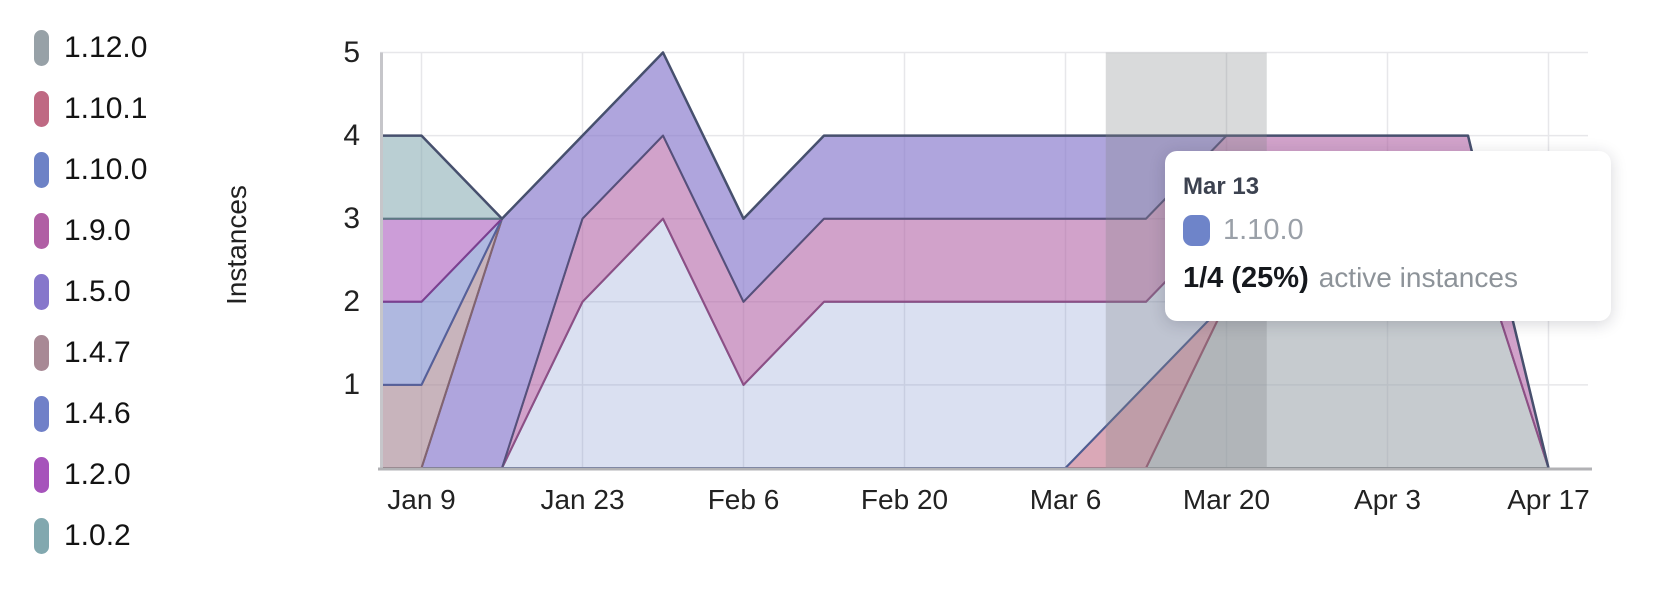  What do you see at coordinates (1065, 499) in the screenshot?
I see `x-tick-label-Mar-6: Mar 6` at bounding box center [1065, 499].